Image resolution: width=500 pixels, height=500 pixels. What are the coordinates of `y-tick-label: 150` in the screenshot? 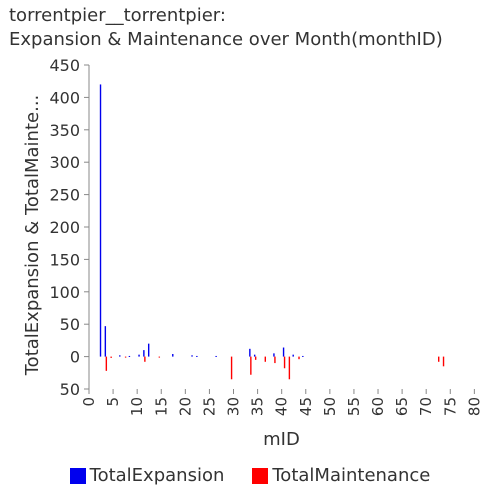 It's located at (64, 259).